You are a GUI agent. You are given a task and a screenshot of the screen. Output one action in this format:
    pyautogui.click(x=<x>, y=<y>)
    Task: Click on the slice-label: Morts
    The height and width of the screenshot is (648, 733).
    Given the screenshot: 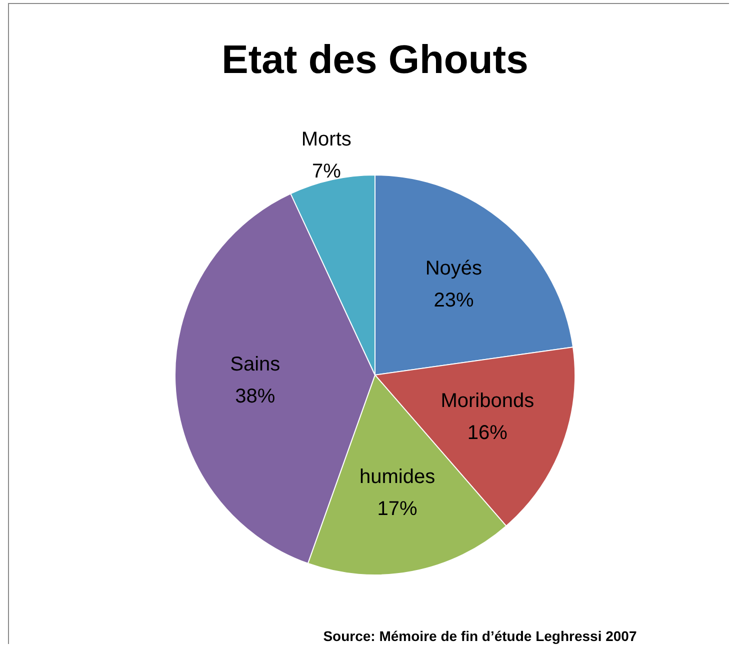 What is the action you would take?
    pyautogui.click(x=326, y=139)
    